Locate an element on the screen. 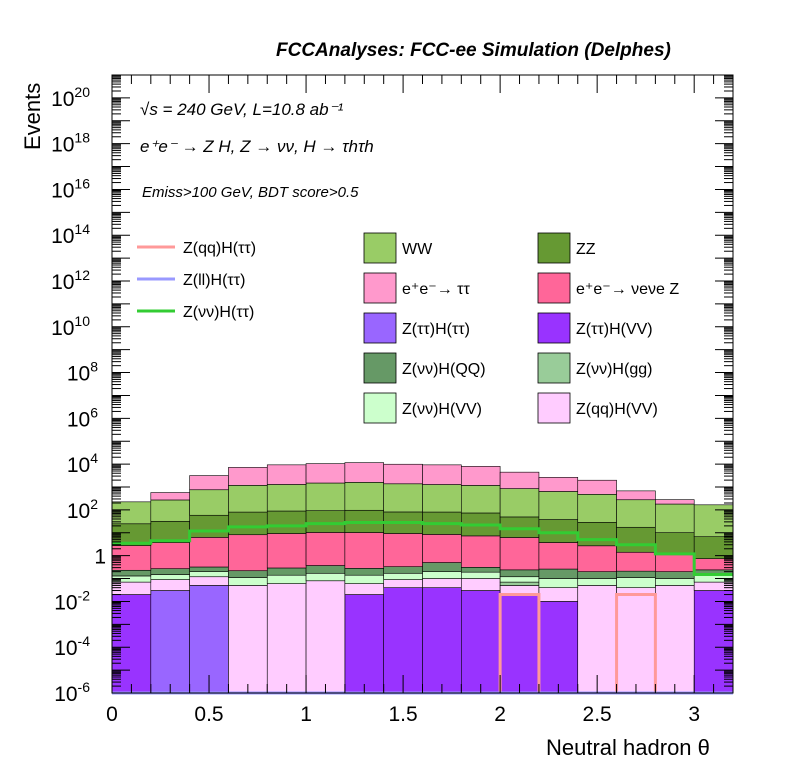 Image resolution: width=796 pixels, height=772 pixels. legend-box-e-e is located at coordinates (380, 288).